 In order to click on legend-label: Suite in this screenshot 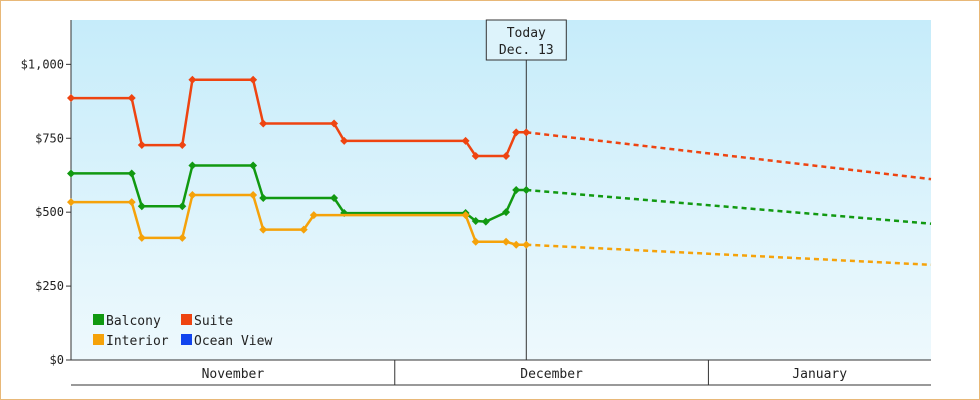, I will do `click(213, 321)`.